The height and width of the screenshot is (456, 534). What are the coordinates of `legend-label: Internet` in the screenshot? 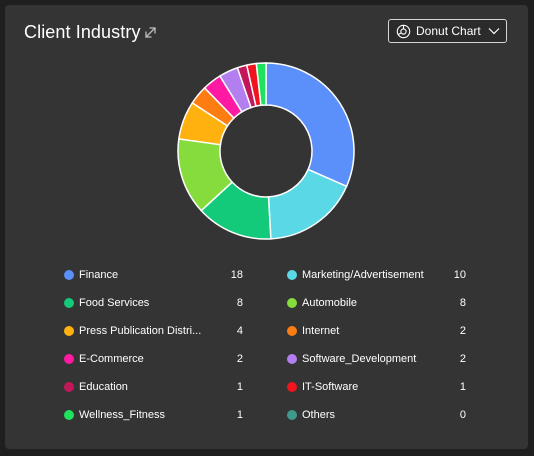 It's located at (321, 331).